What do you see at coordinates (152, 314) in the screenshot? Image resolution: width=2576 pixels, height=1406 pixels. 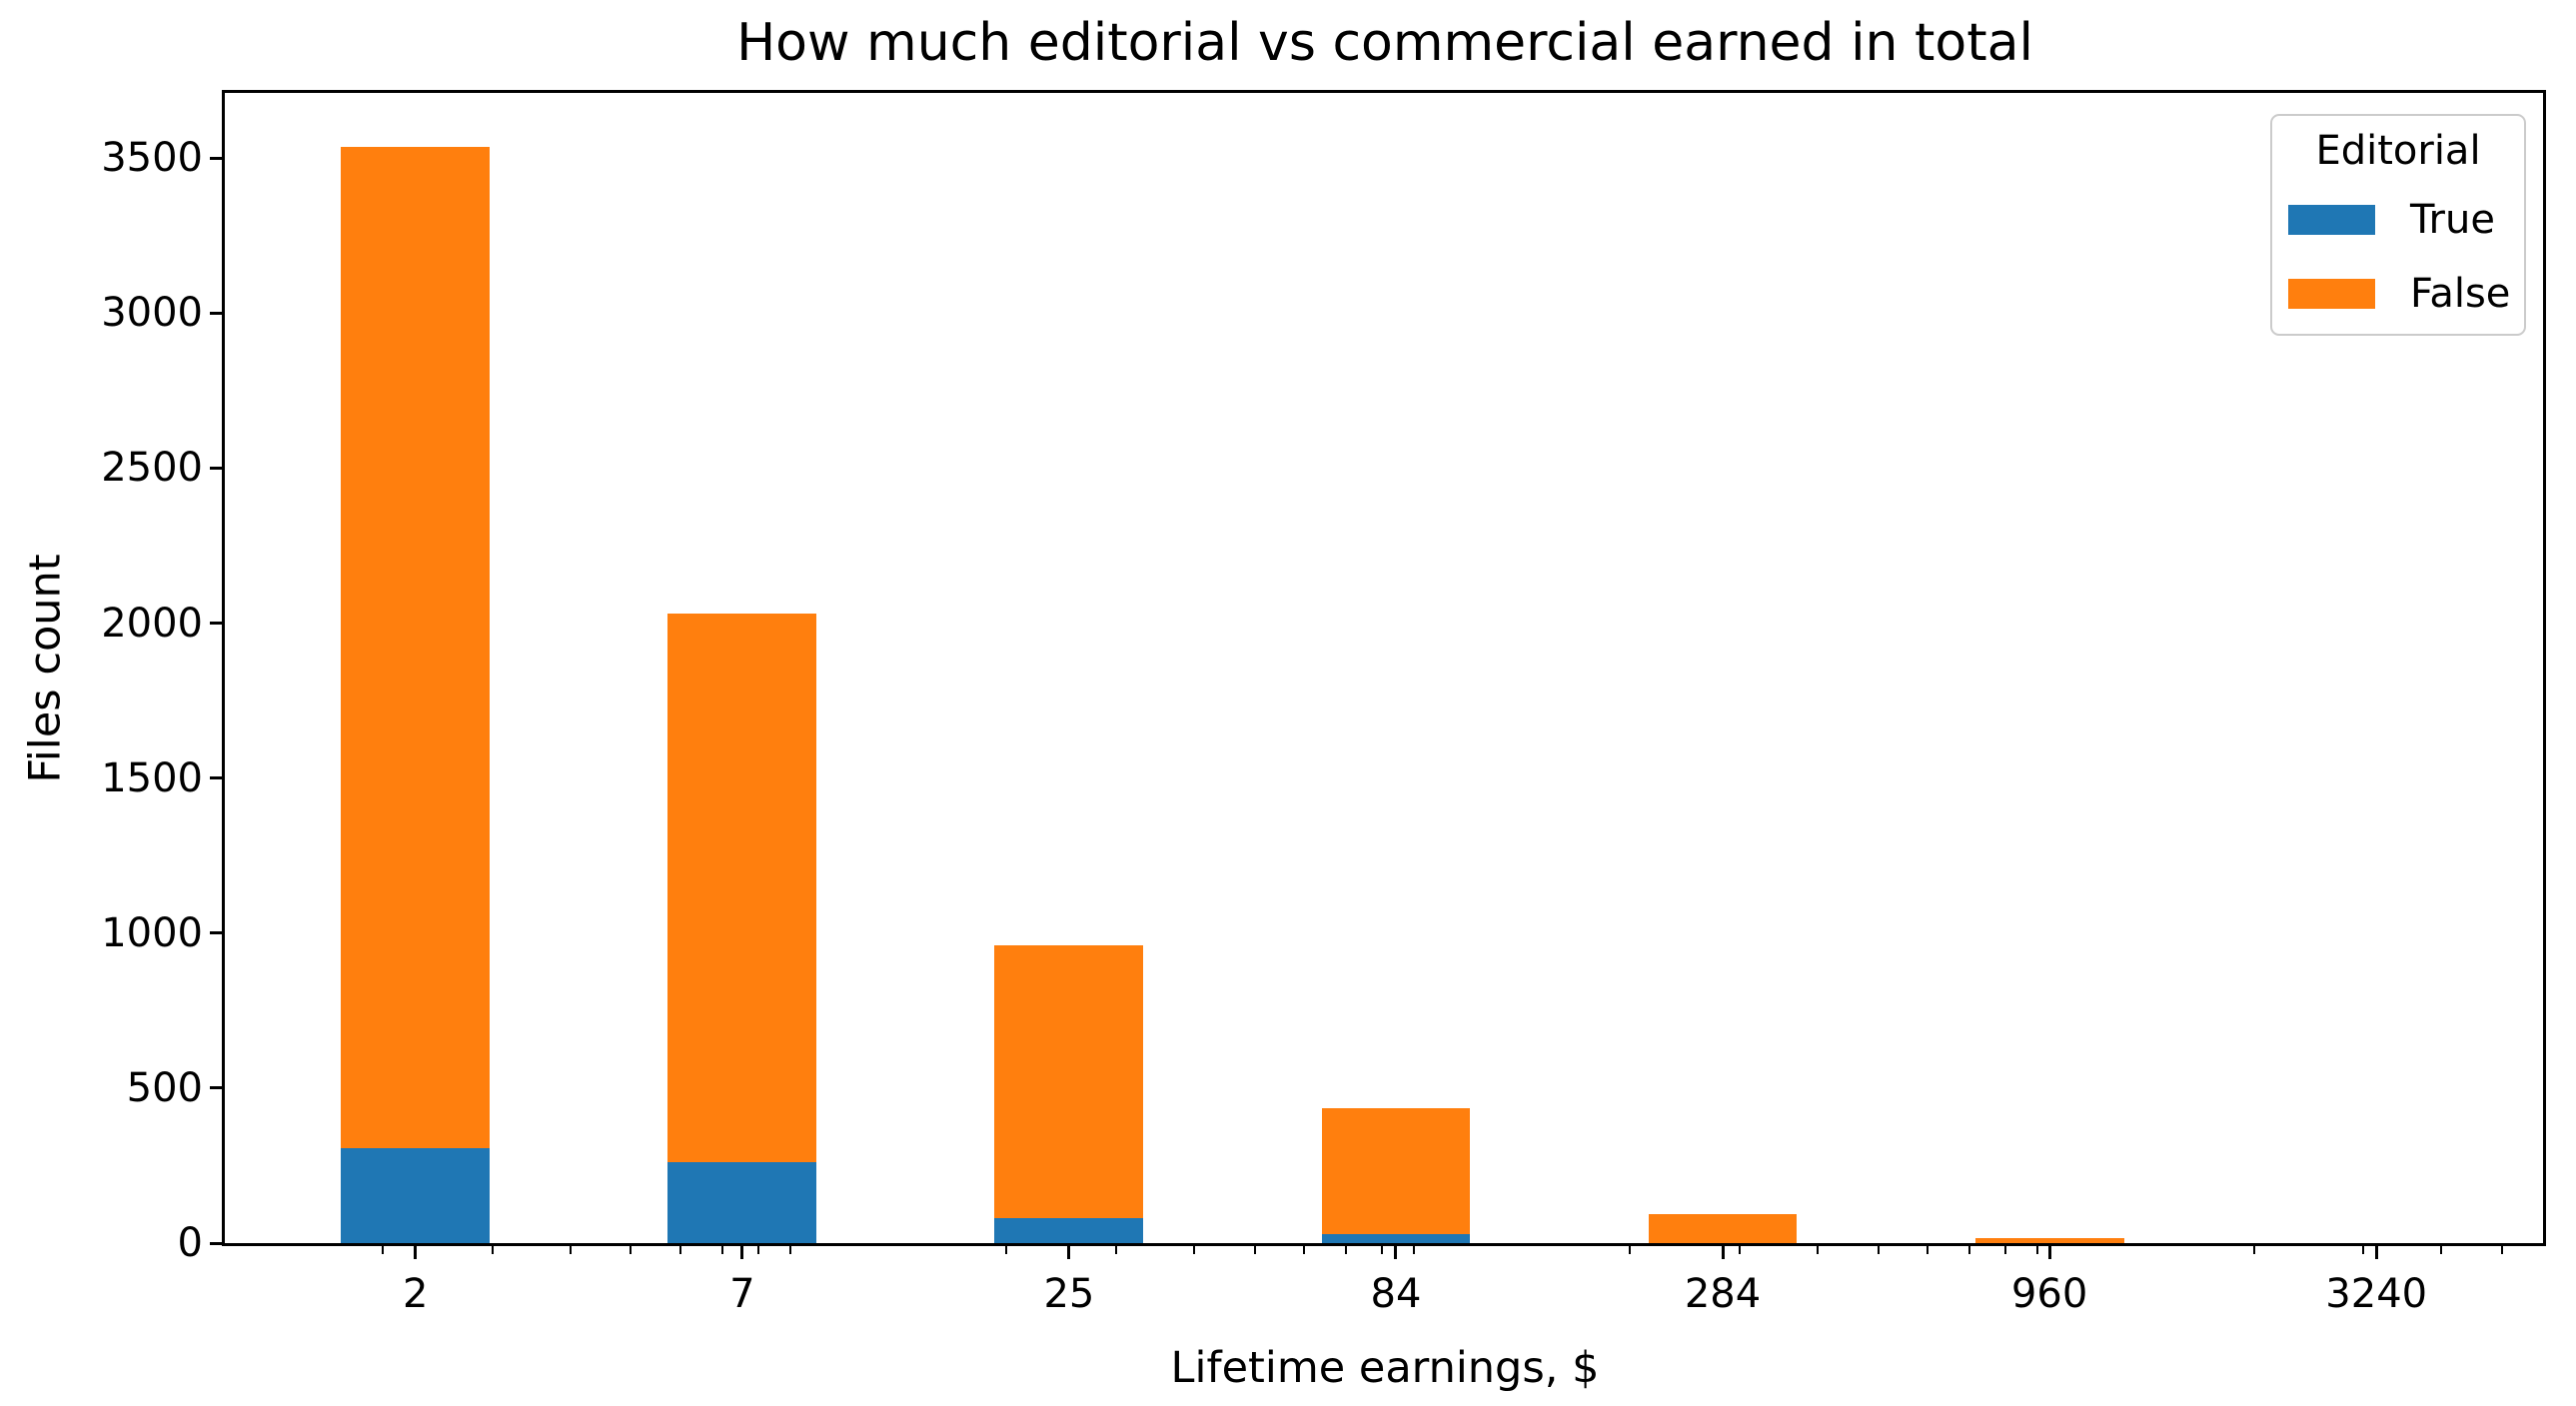 I see `y-tick-label: 3000` at bounding box center [152, 314].